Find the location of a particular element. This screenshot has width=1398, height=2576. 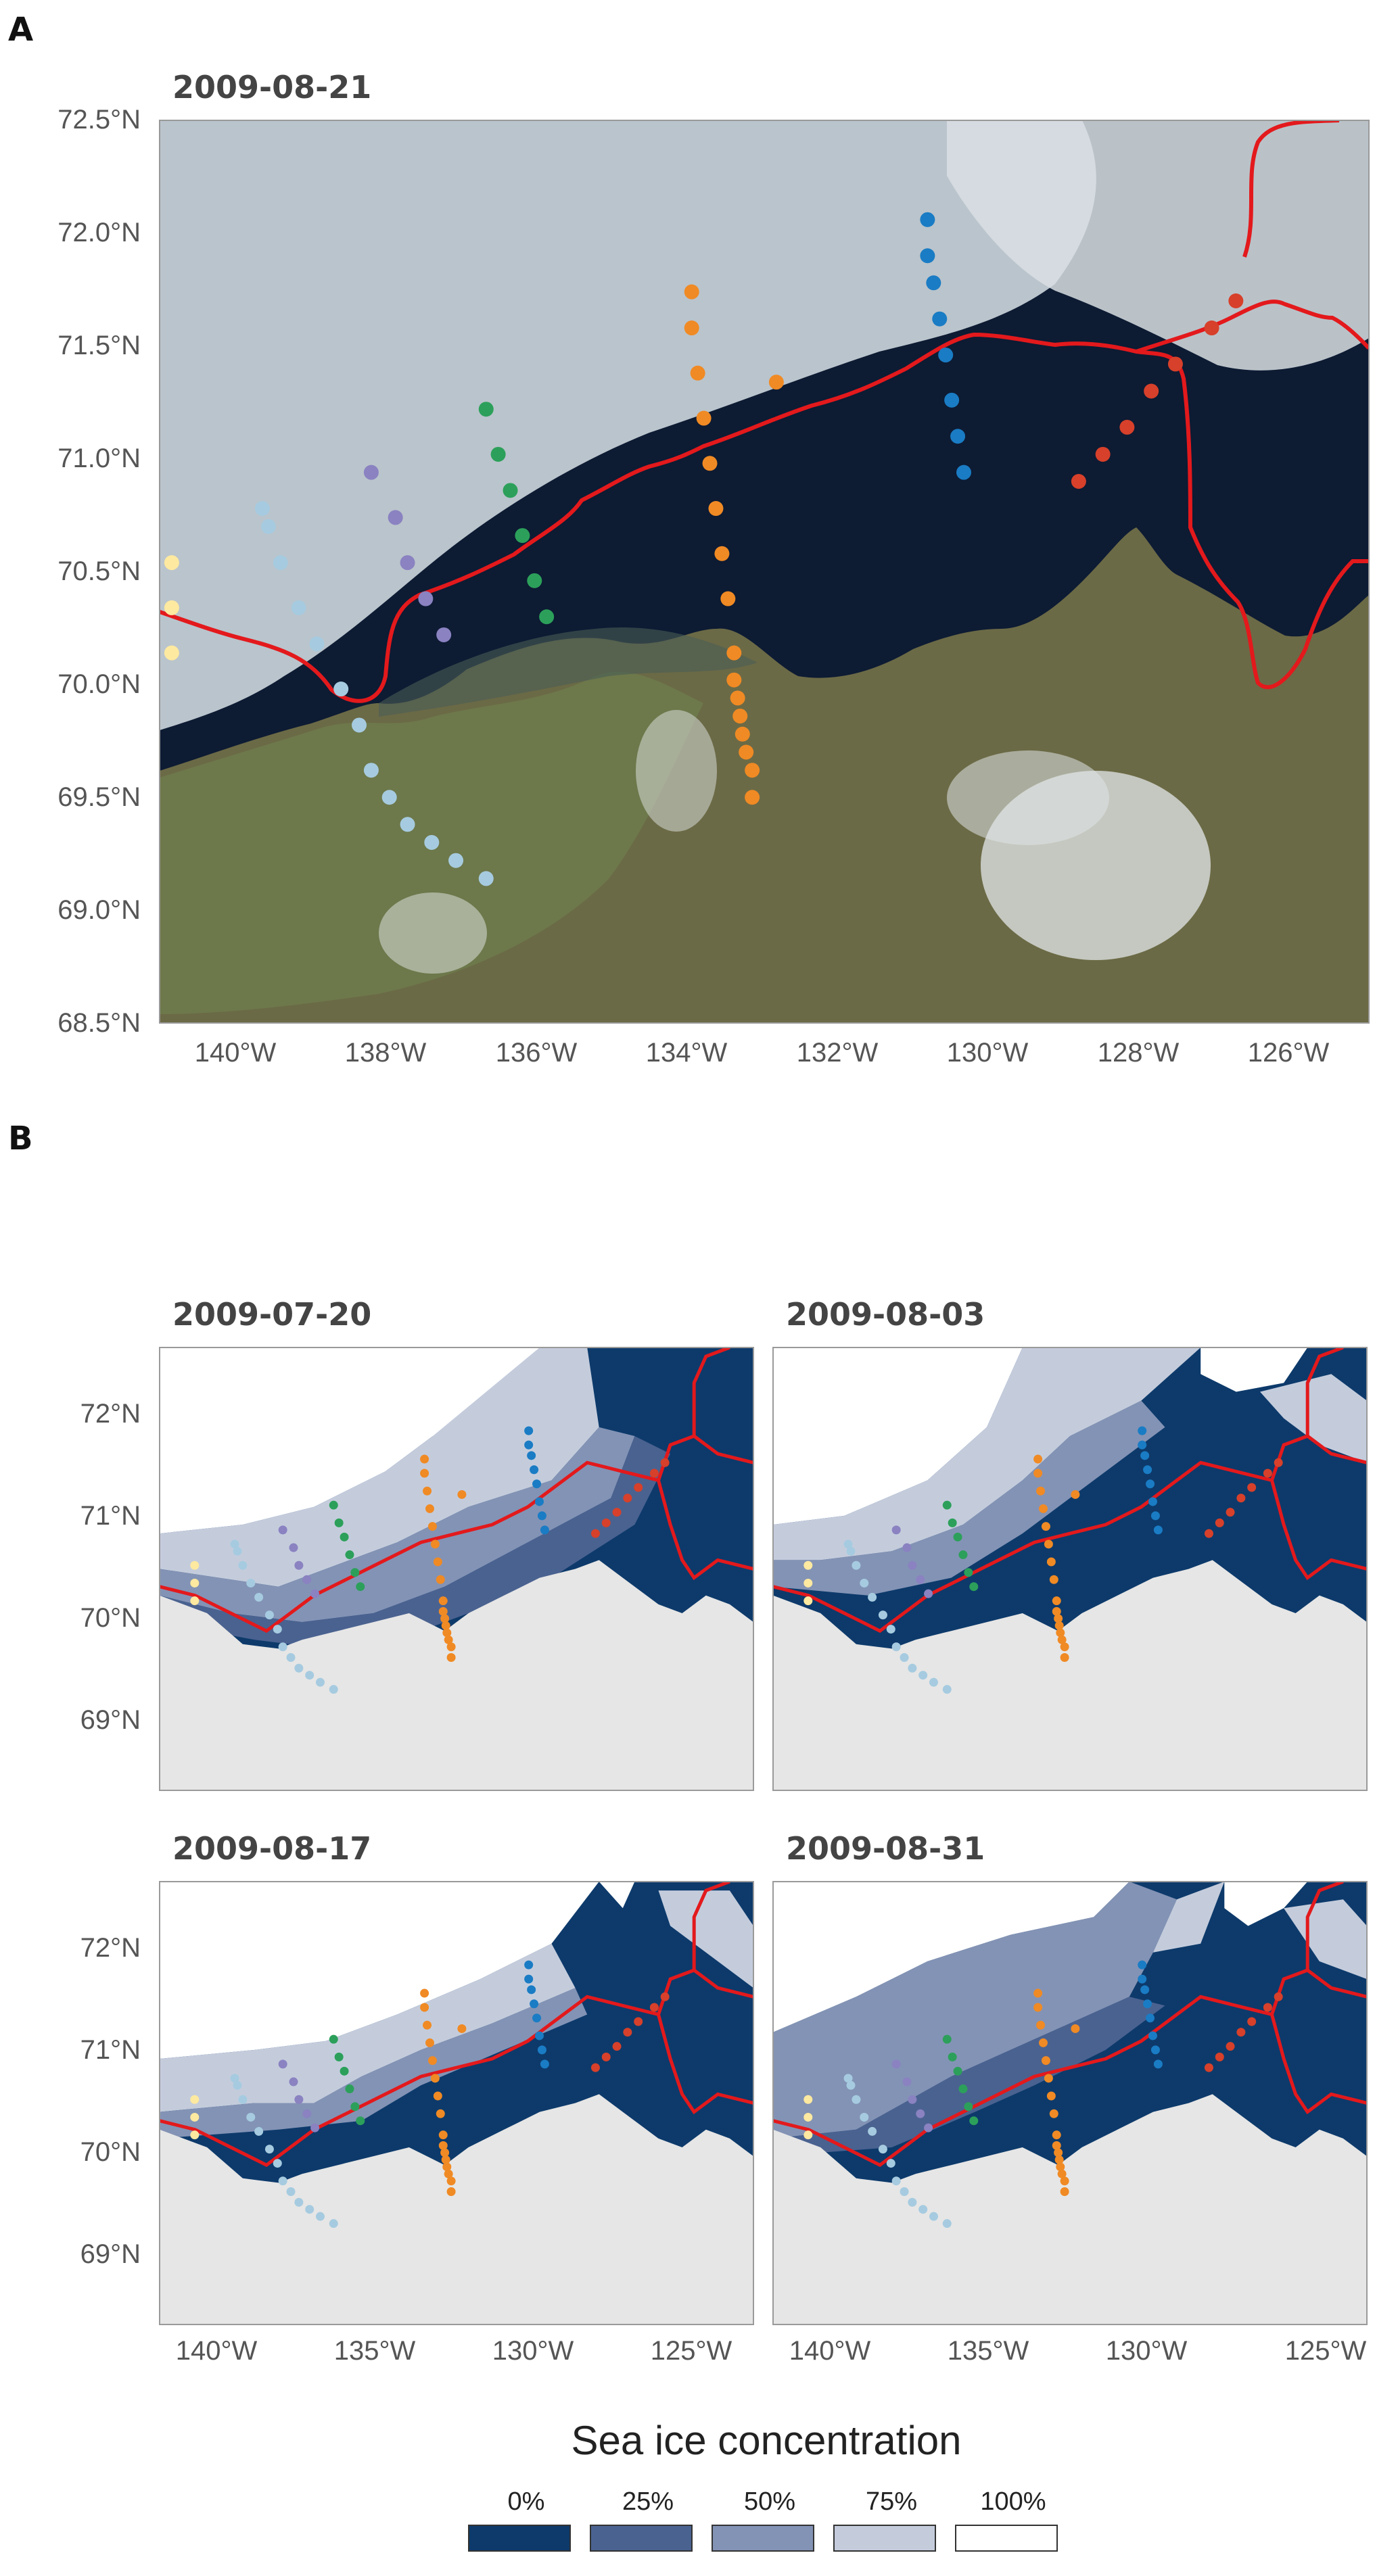

legend-label: 50% is located at coordinates (770, 2501).